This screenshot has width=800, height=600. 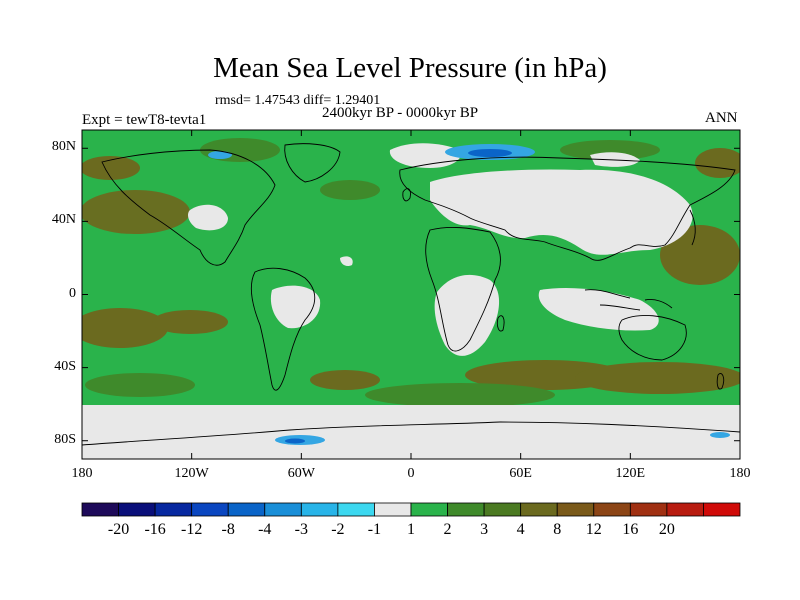 I want to click on colorbar-label: 3, so click(x=484, y=529).